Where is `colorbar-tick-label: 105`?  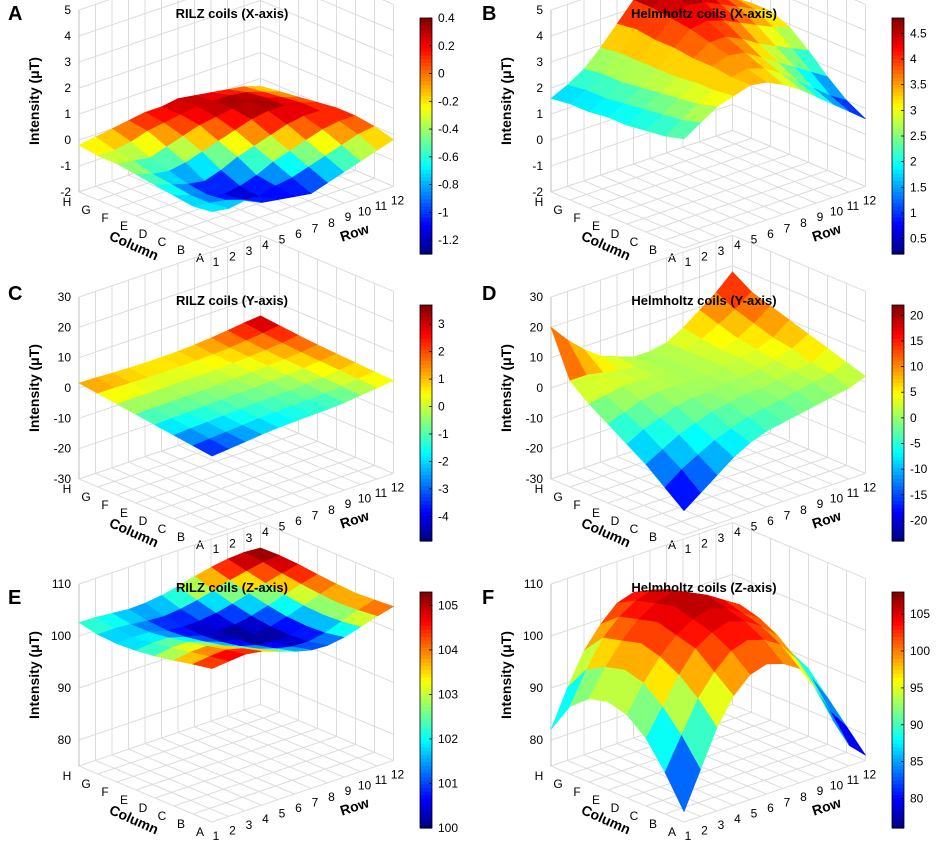 colorbar-tick-label: 105 is located at coordinates (920, 614).